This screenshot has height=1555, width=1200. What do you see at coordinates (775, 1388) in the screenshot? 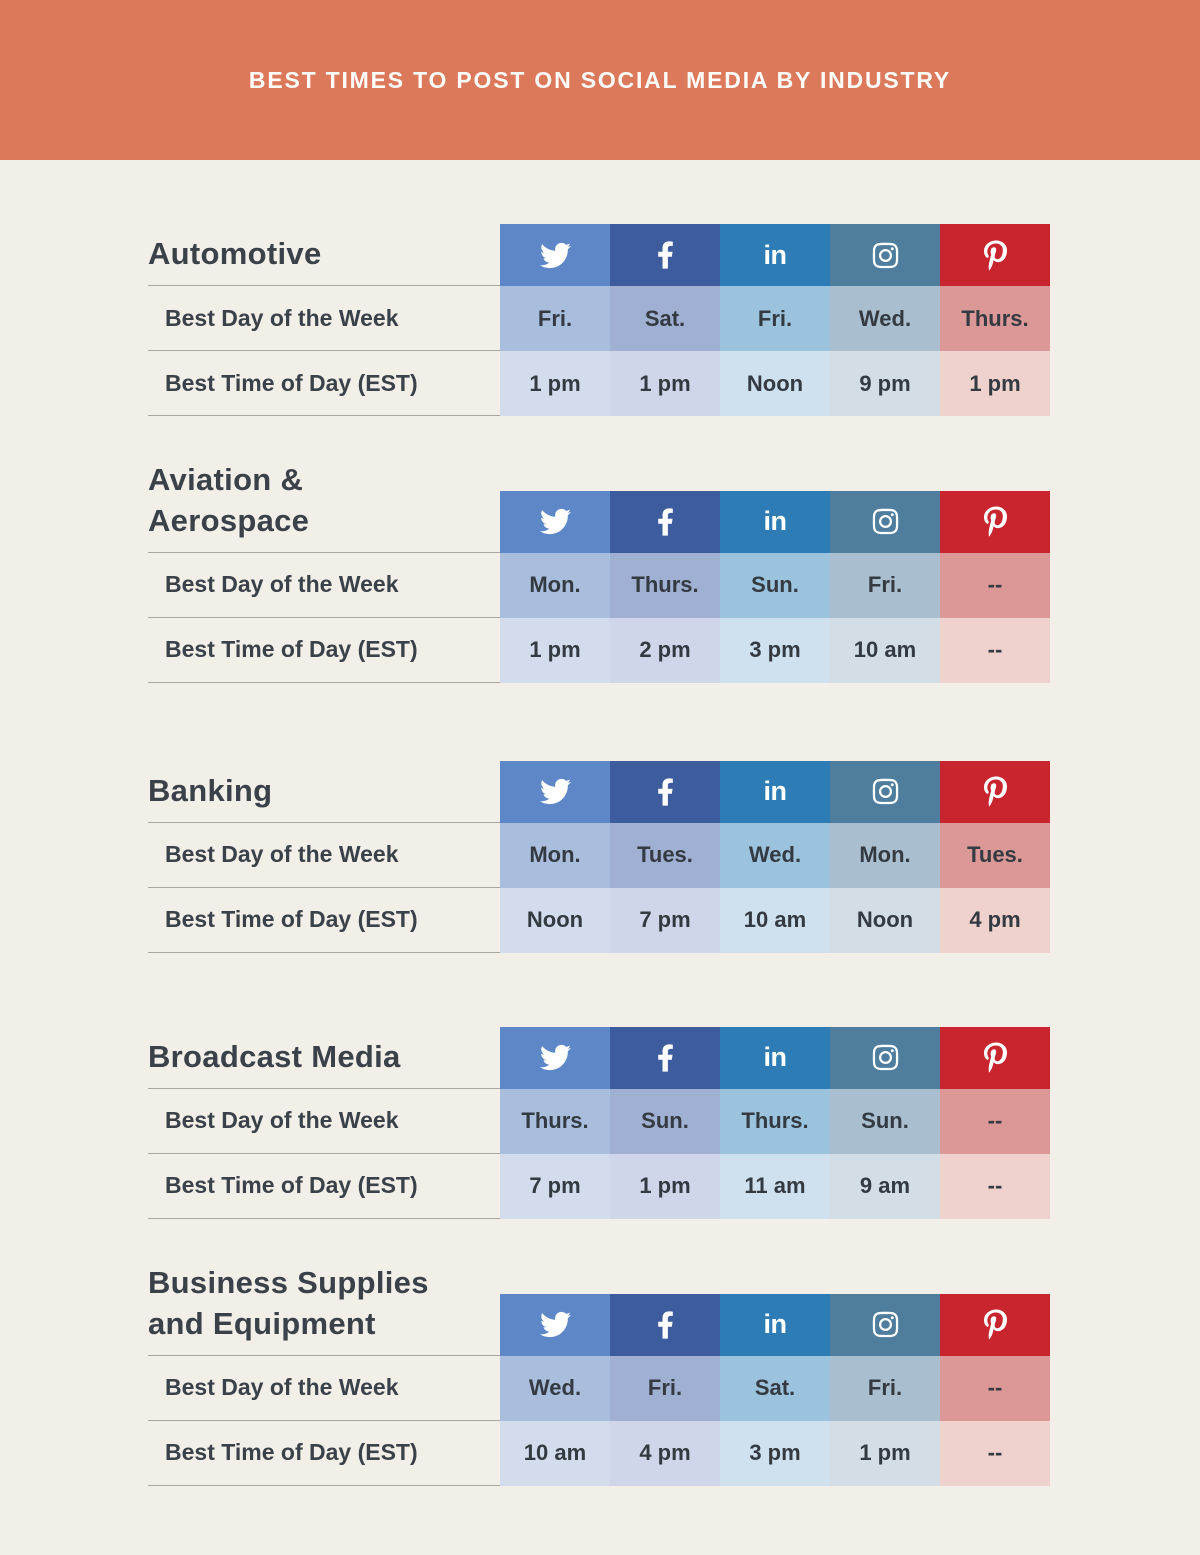
I see `best-day-cell-linkedin: Sat.` at bounding box center [775, 1388].